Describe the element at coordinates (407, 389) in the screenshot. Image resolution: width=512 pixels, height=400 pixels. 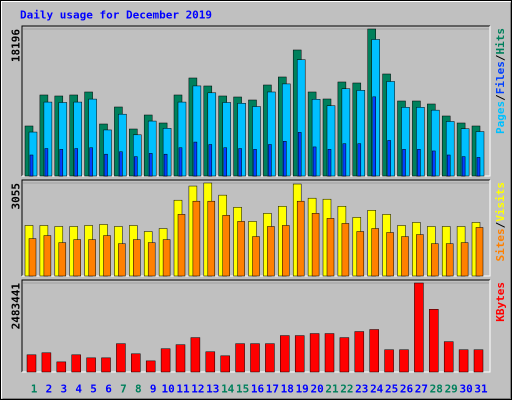
I see `x-tick-label: 26` at that location.